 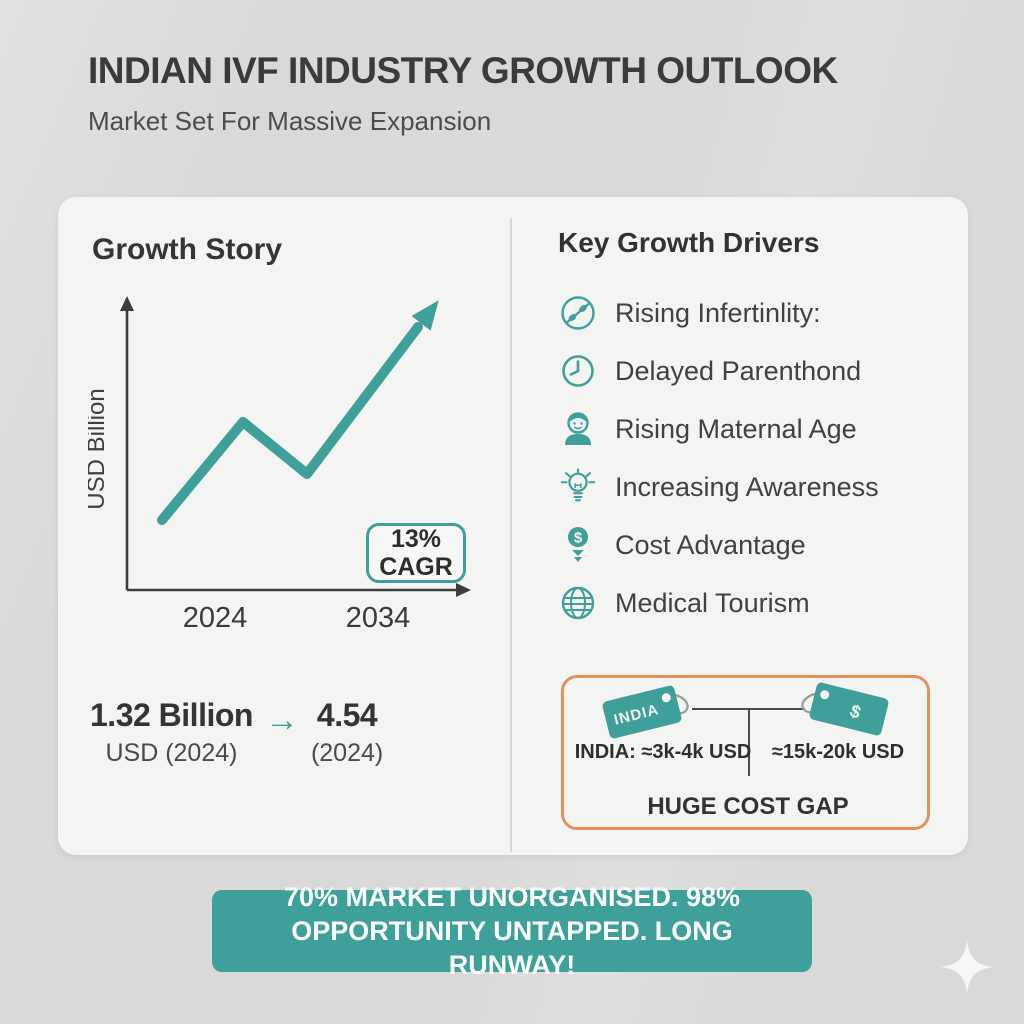 I want to click on stat-2024: 1.32 Billion USD (2024), so click(x=171, y=732).